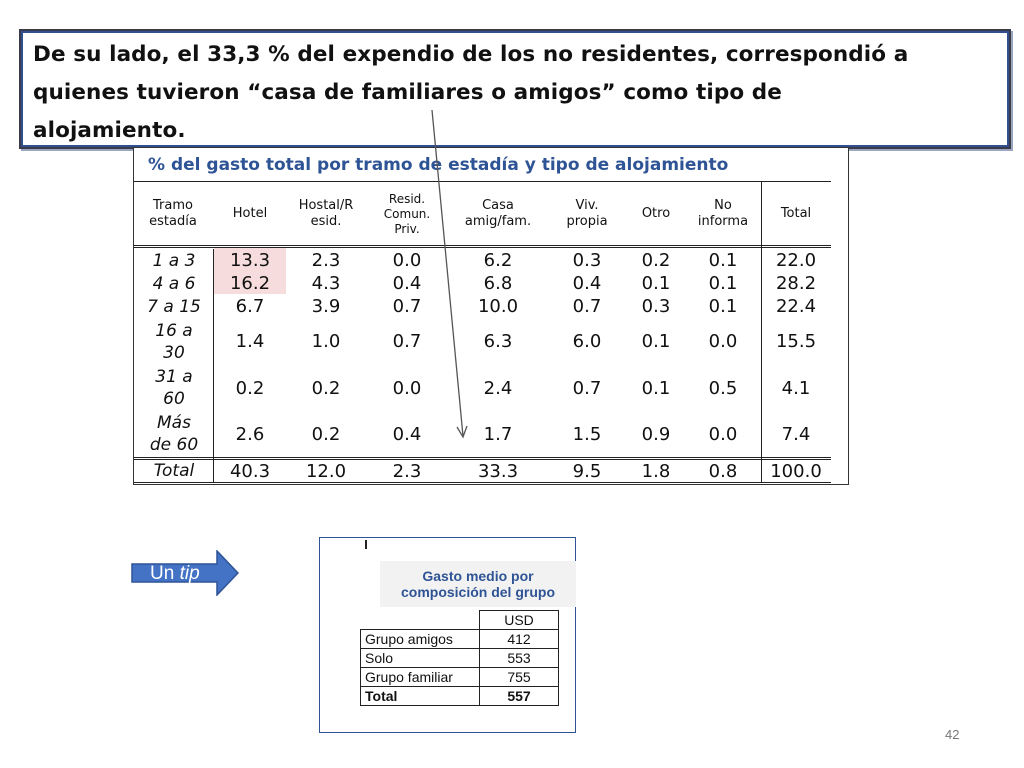  I want to click on header-total: Total, so click(796, 213).